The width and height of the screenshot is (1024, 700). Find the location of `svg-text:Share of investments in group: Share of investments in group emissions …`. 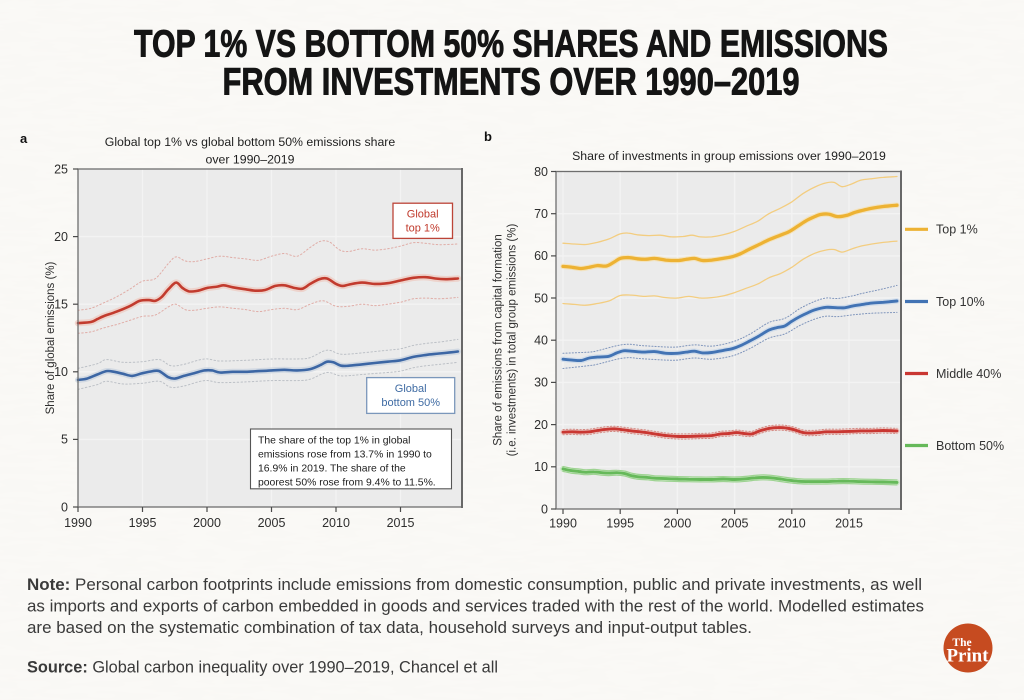

svg-text:Share of investments in group: Share of investments in group emissions … is located at coordinates (729, 156).